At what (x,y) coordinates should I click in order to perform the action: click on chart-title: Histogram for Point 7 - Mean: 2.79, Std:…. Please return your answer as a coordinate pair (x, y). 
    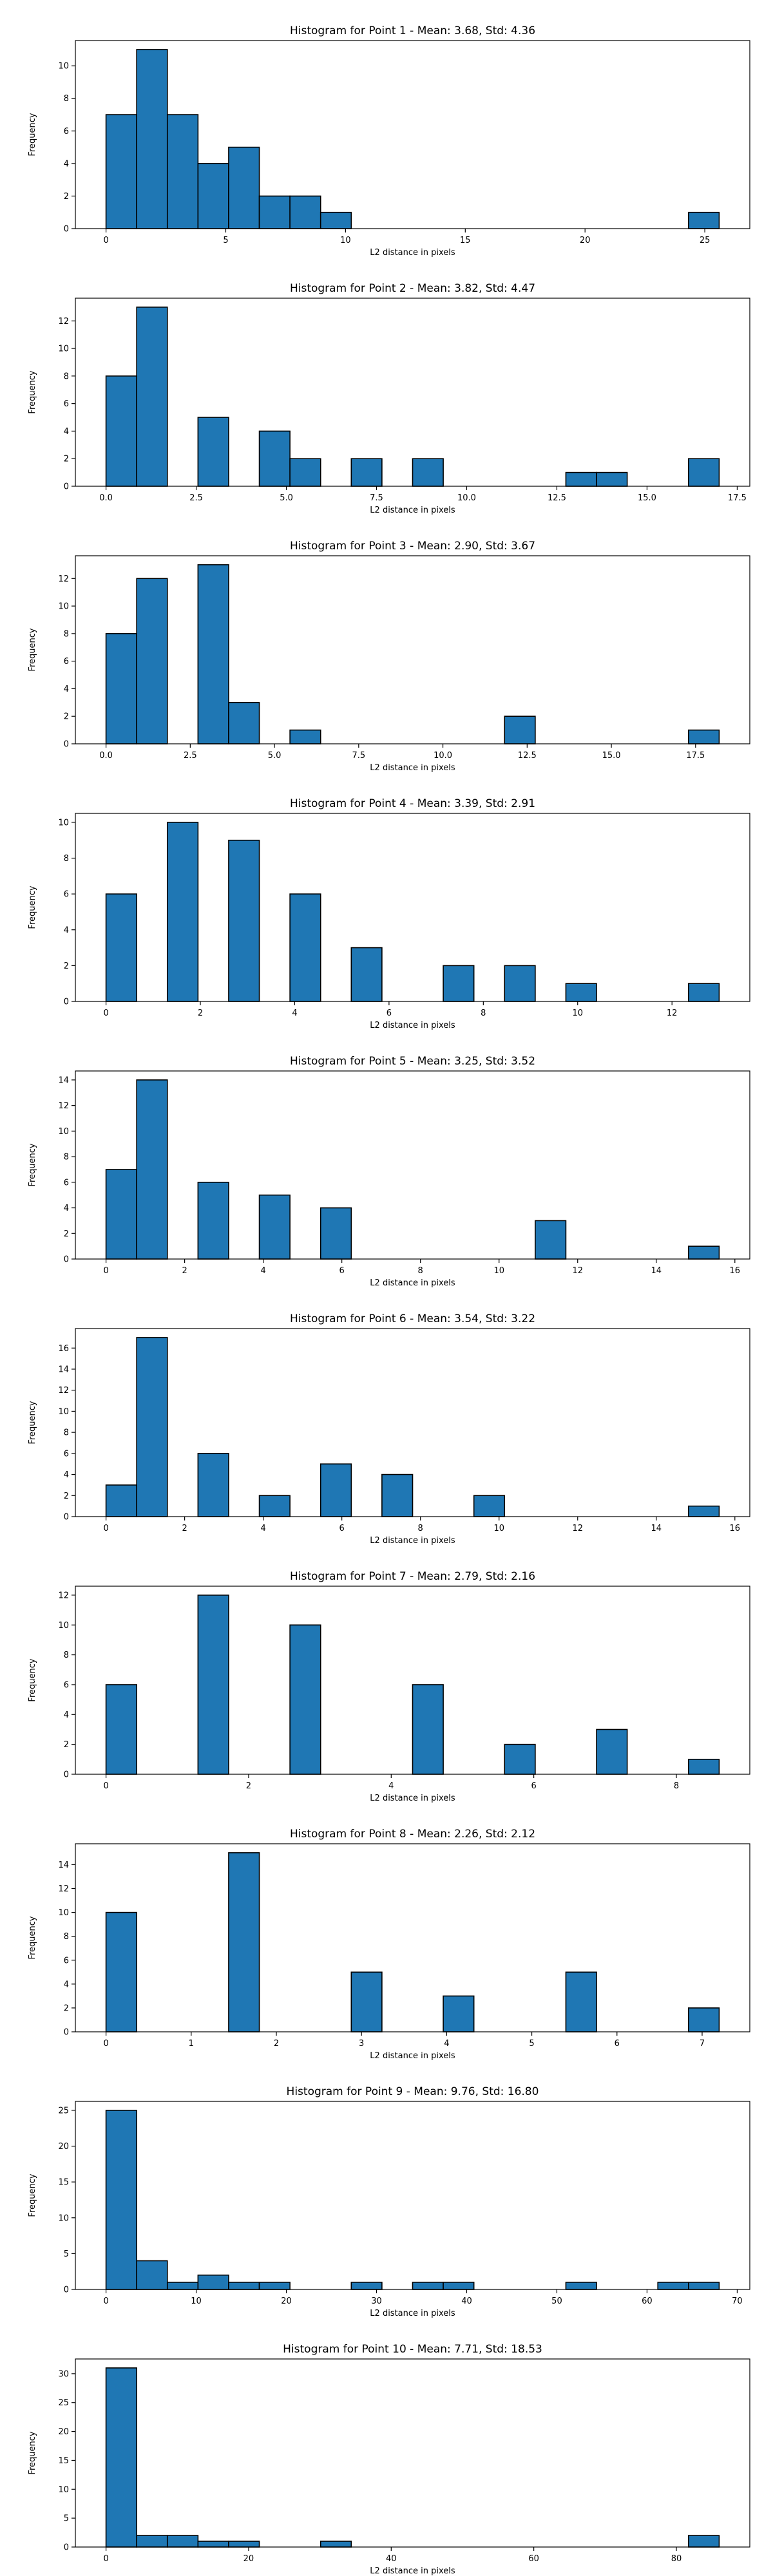
    Looking at the image, I should click on (413, 1576).